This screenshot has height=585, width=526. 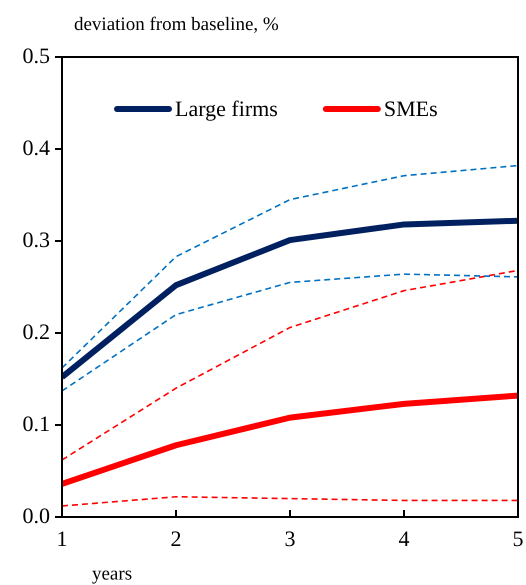 What do you see at coordinates (62, 538) in the screenshot?
I see `x-tick-label: 1` at bounding box center [62, 538].